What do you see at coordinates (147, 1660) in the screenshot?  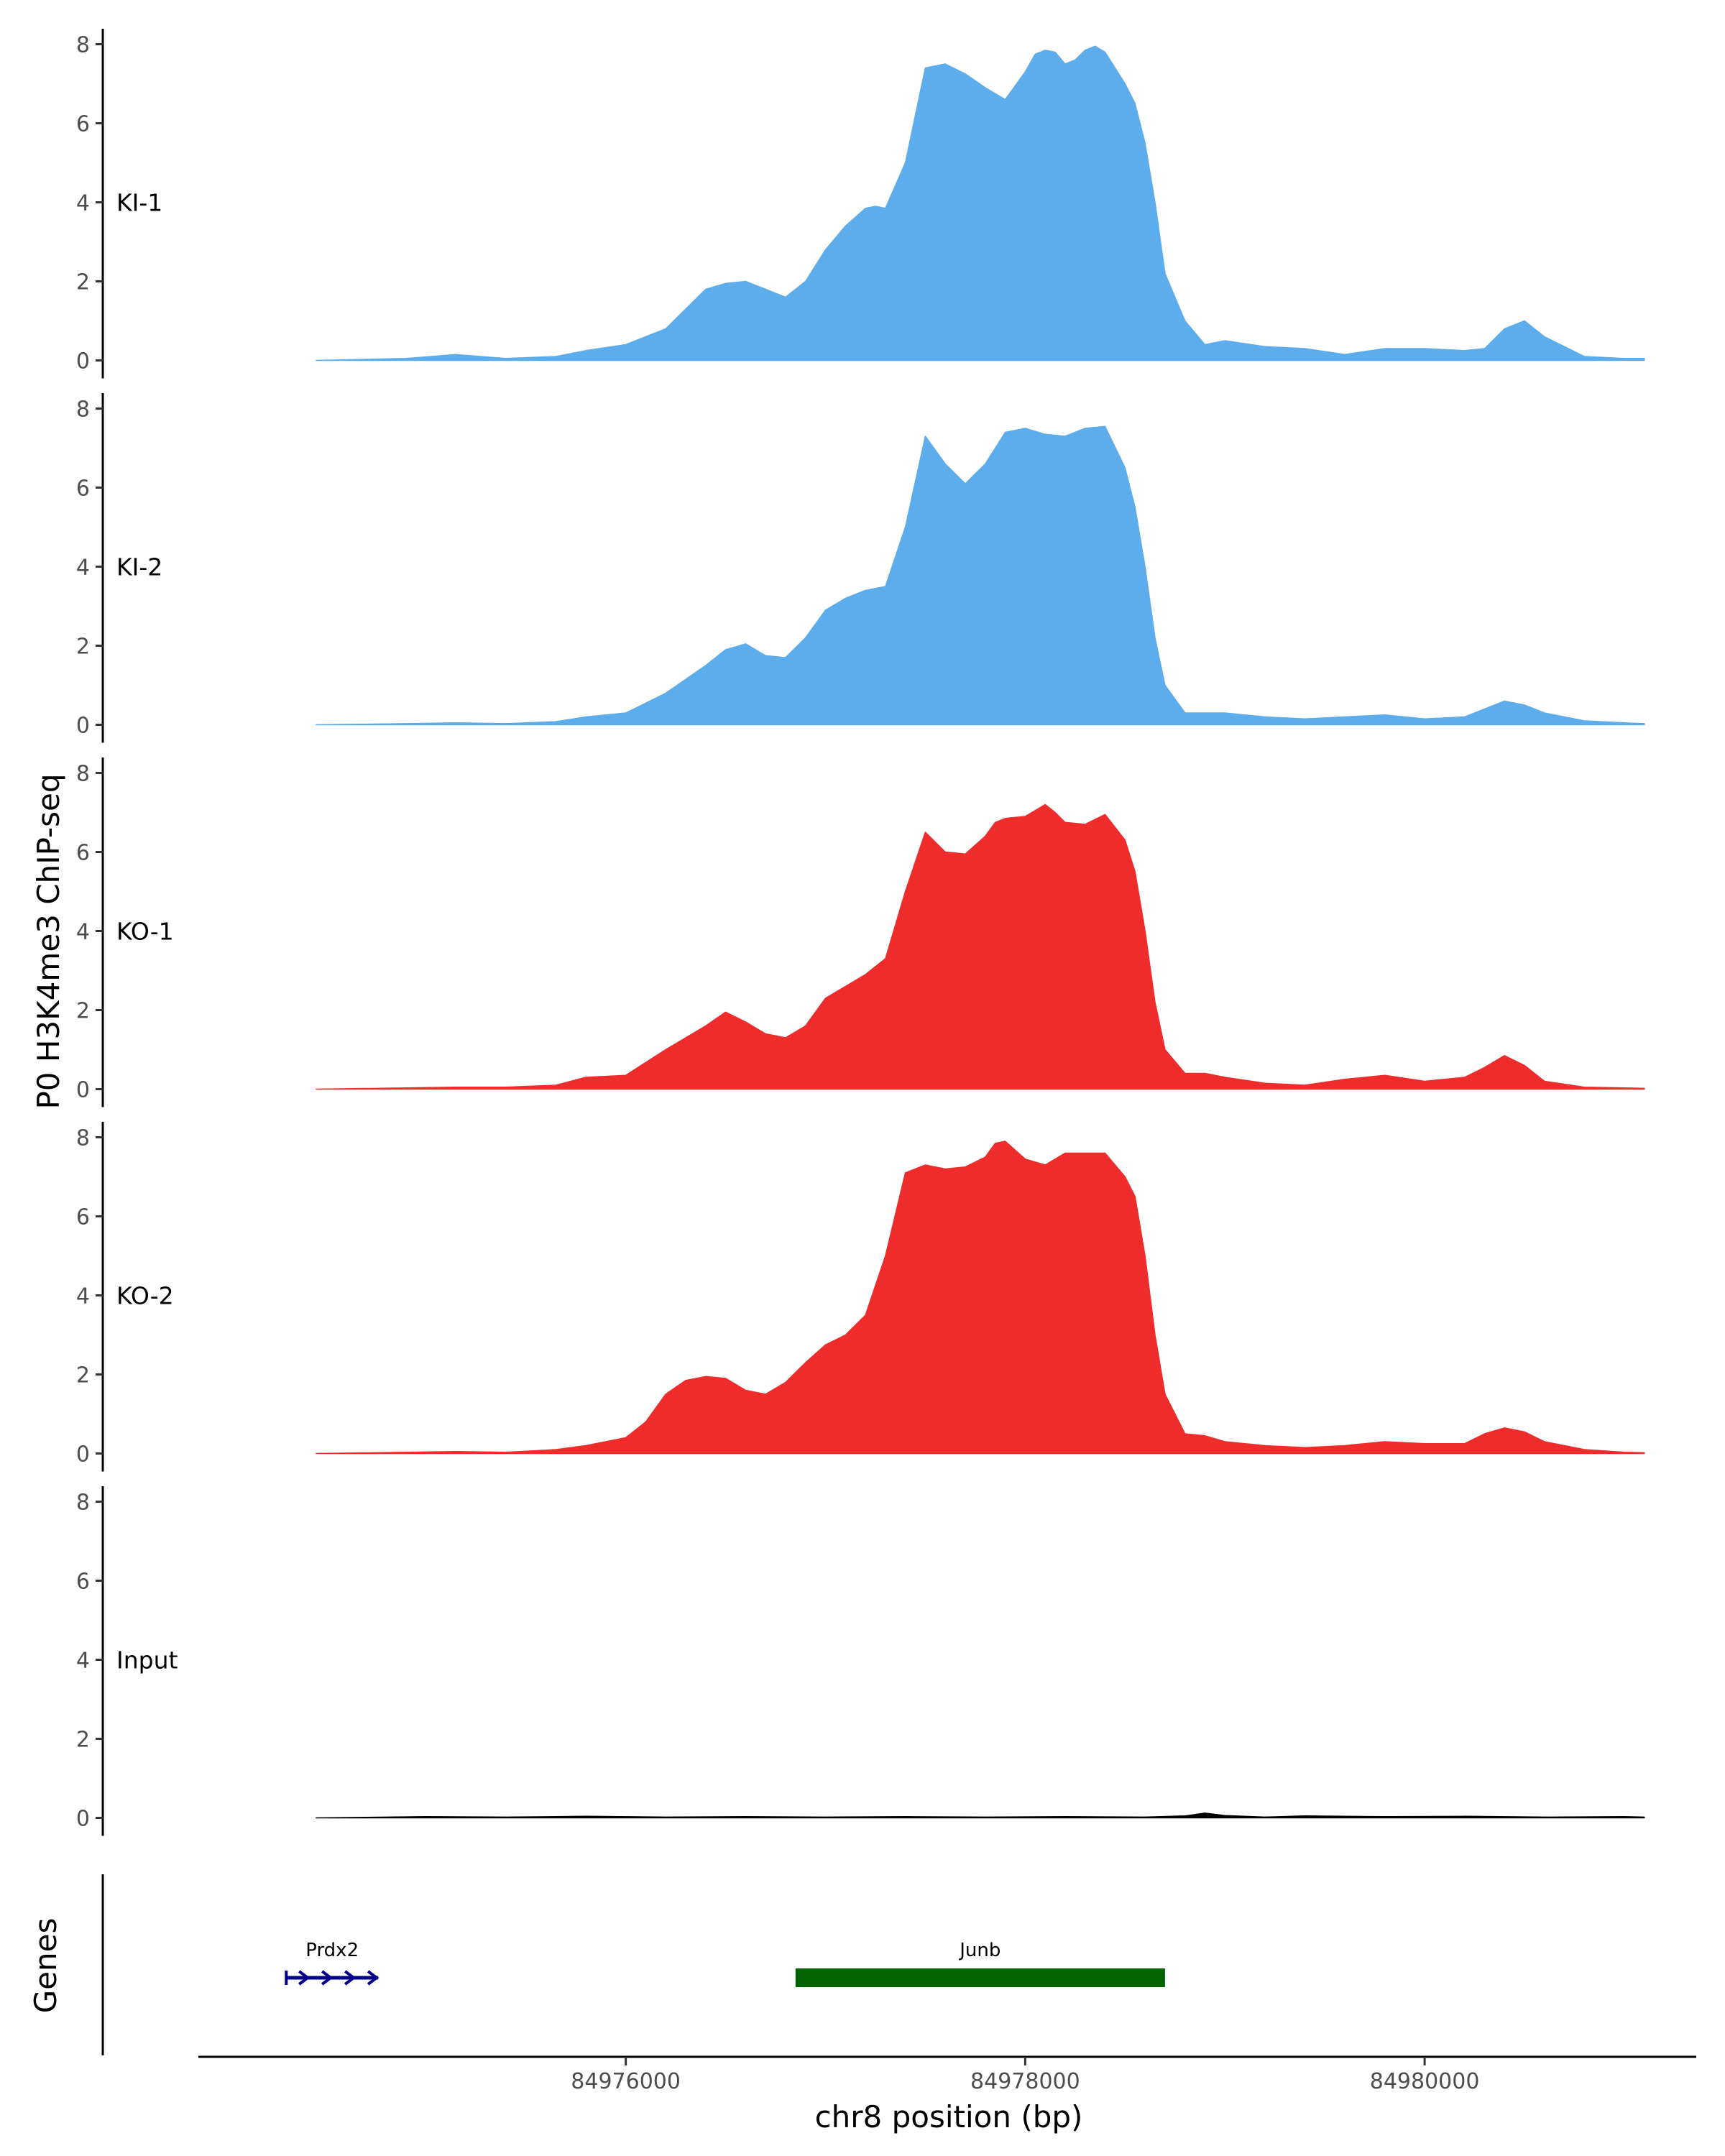 I see `track-label-input: Input` at bounding box center [147, 1660].